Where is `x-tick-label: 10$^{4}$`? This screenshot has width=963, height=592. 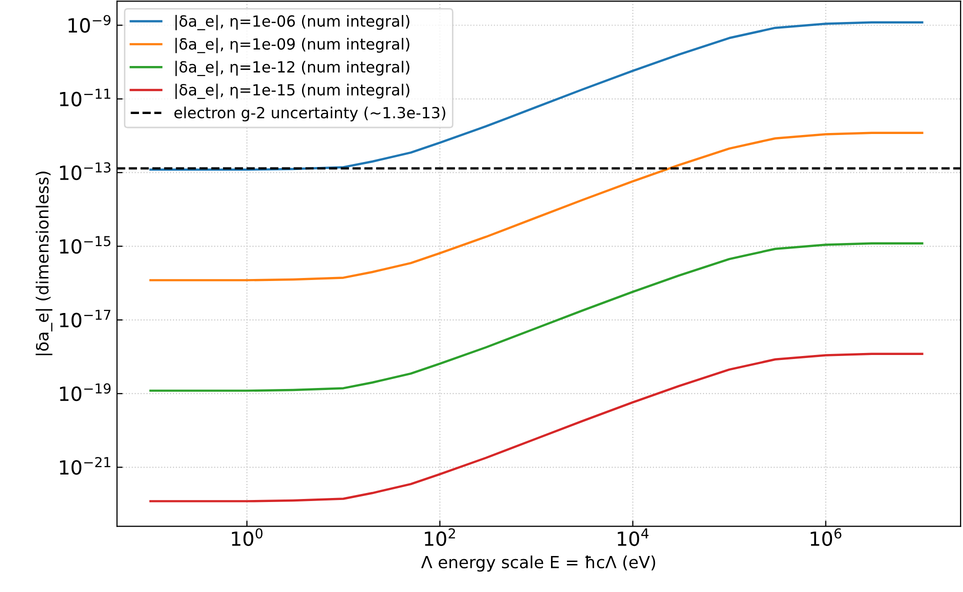 x-tick-label: 10$^{4}$ is located at coordinates (633, 537).